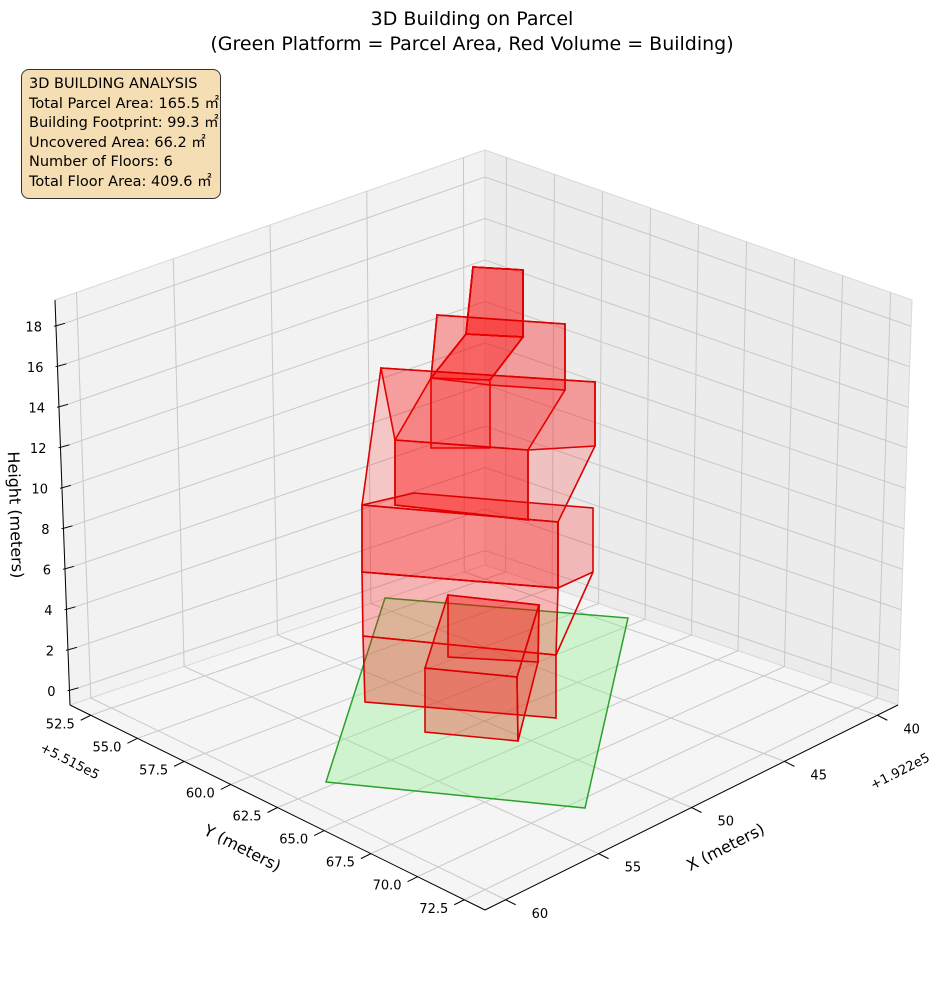 This screenshot has width=944, height=992. Describe the element at coordinates (106, 747) in the screenshot. I see `y-tick-label: 55.0` at that location.